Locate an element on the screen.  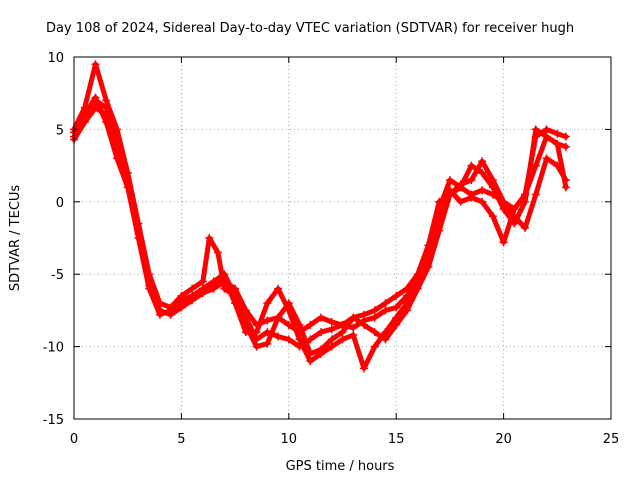
y-tick-label: -10 is located at coordinates (53, 348).